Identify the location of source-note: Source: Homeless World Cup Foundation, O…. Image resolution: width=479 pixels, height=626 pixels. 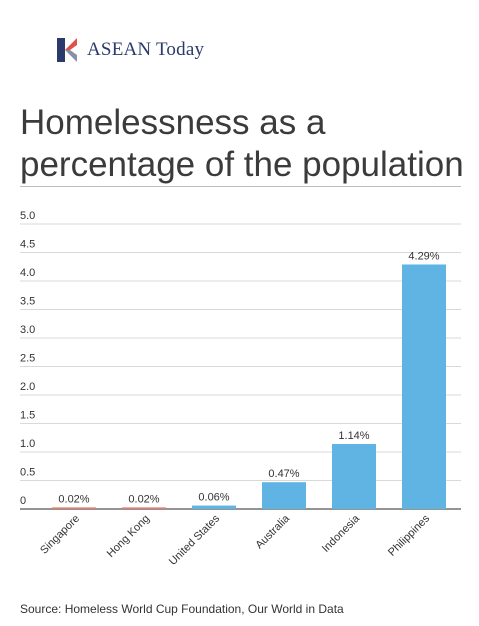
(182, 609).